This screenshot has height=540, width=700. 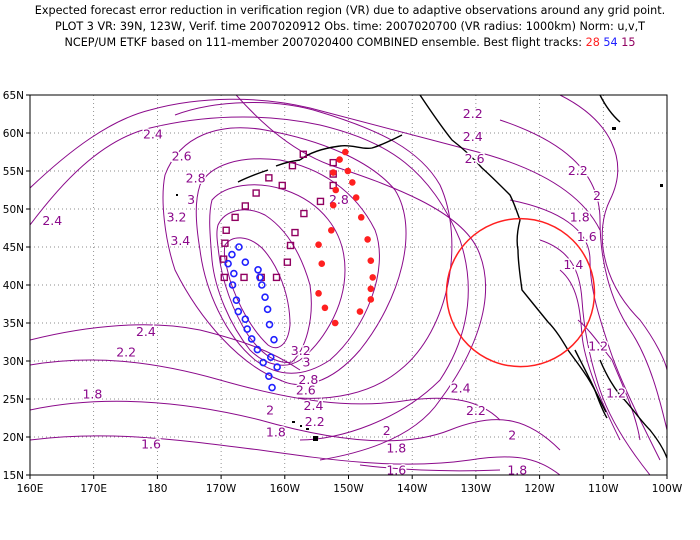 I want to click on lat-tick-label: 30N, so click(x=13, y=362).